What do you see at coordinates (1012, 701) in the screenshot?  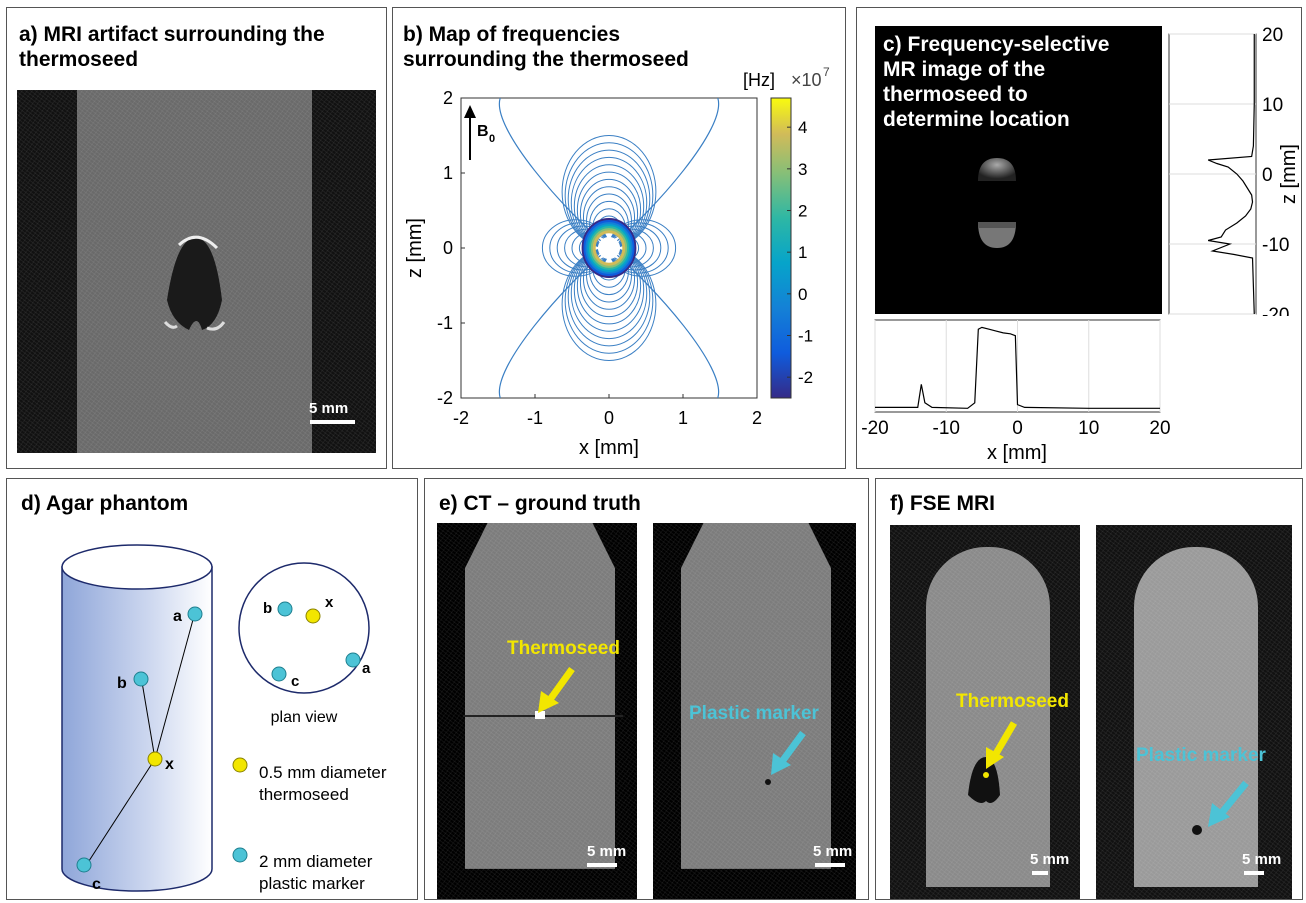 I see `fse-thermoseed-label: Thermoseed` at bounding box center [1012, 701].